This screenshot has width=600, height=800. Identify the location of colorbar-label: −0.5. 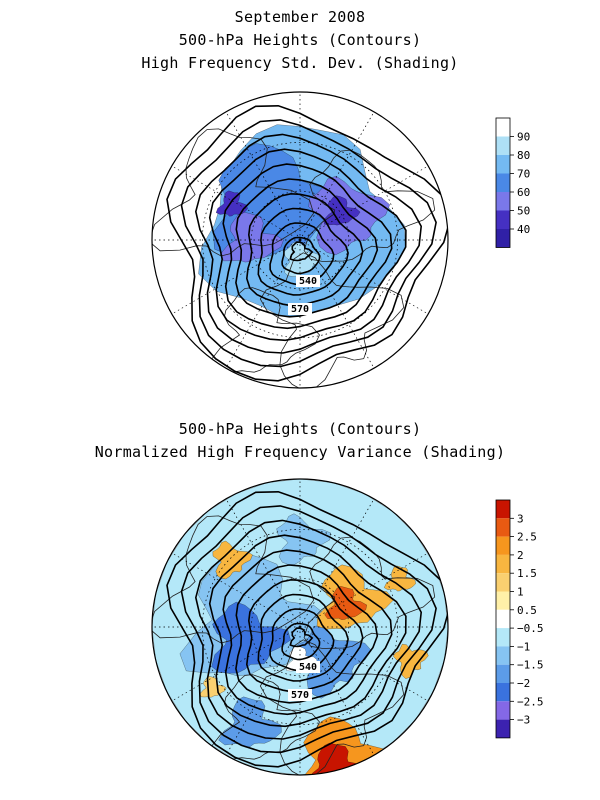
(530, 628).